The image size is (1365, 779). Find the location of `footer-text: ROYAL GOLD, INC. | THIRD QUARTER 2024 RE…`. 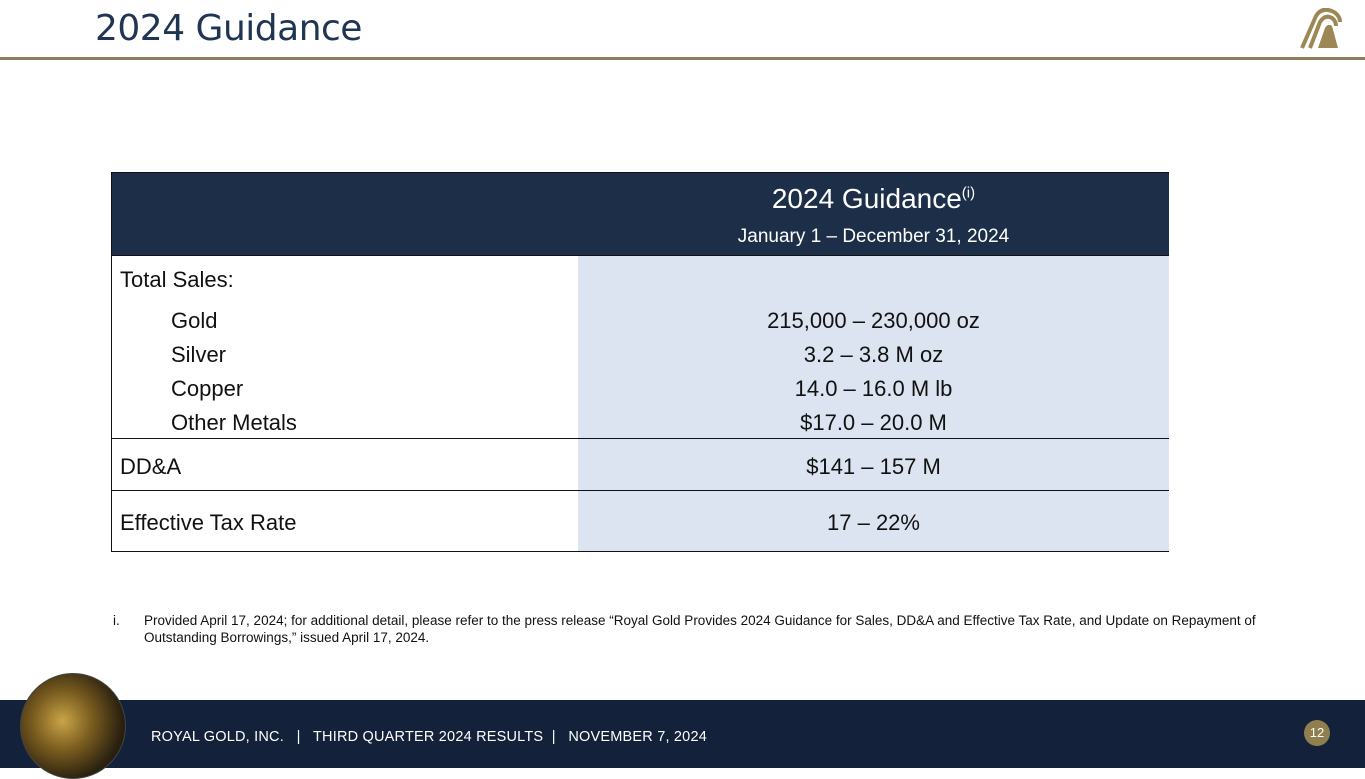

footer-text: ROYAL GOLD, INC. | THIRD QUARTER 2024 RE… is located at coordinates (429, 737).